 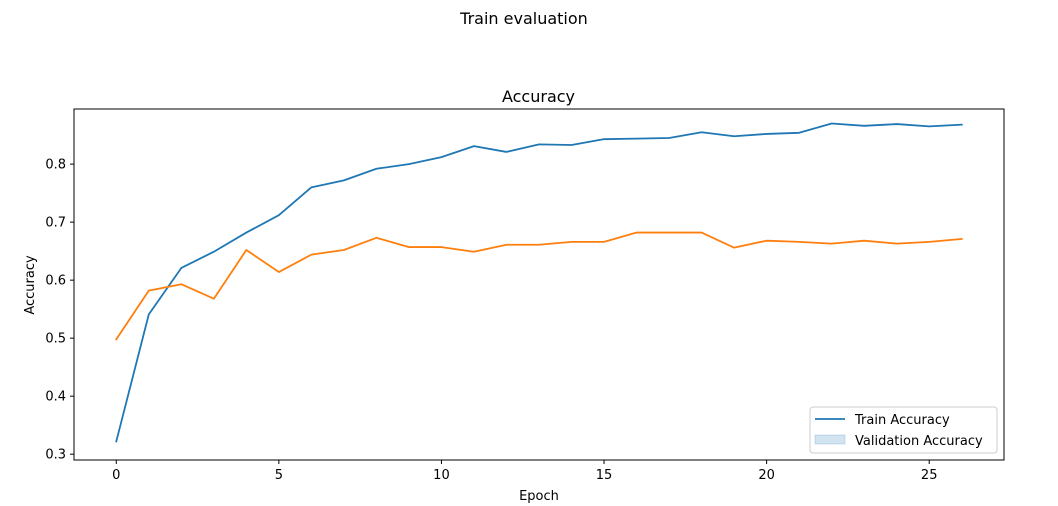 I want to click on x-tick-label: 20, so click(x=766, y=475).